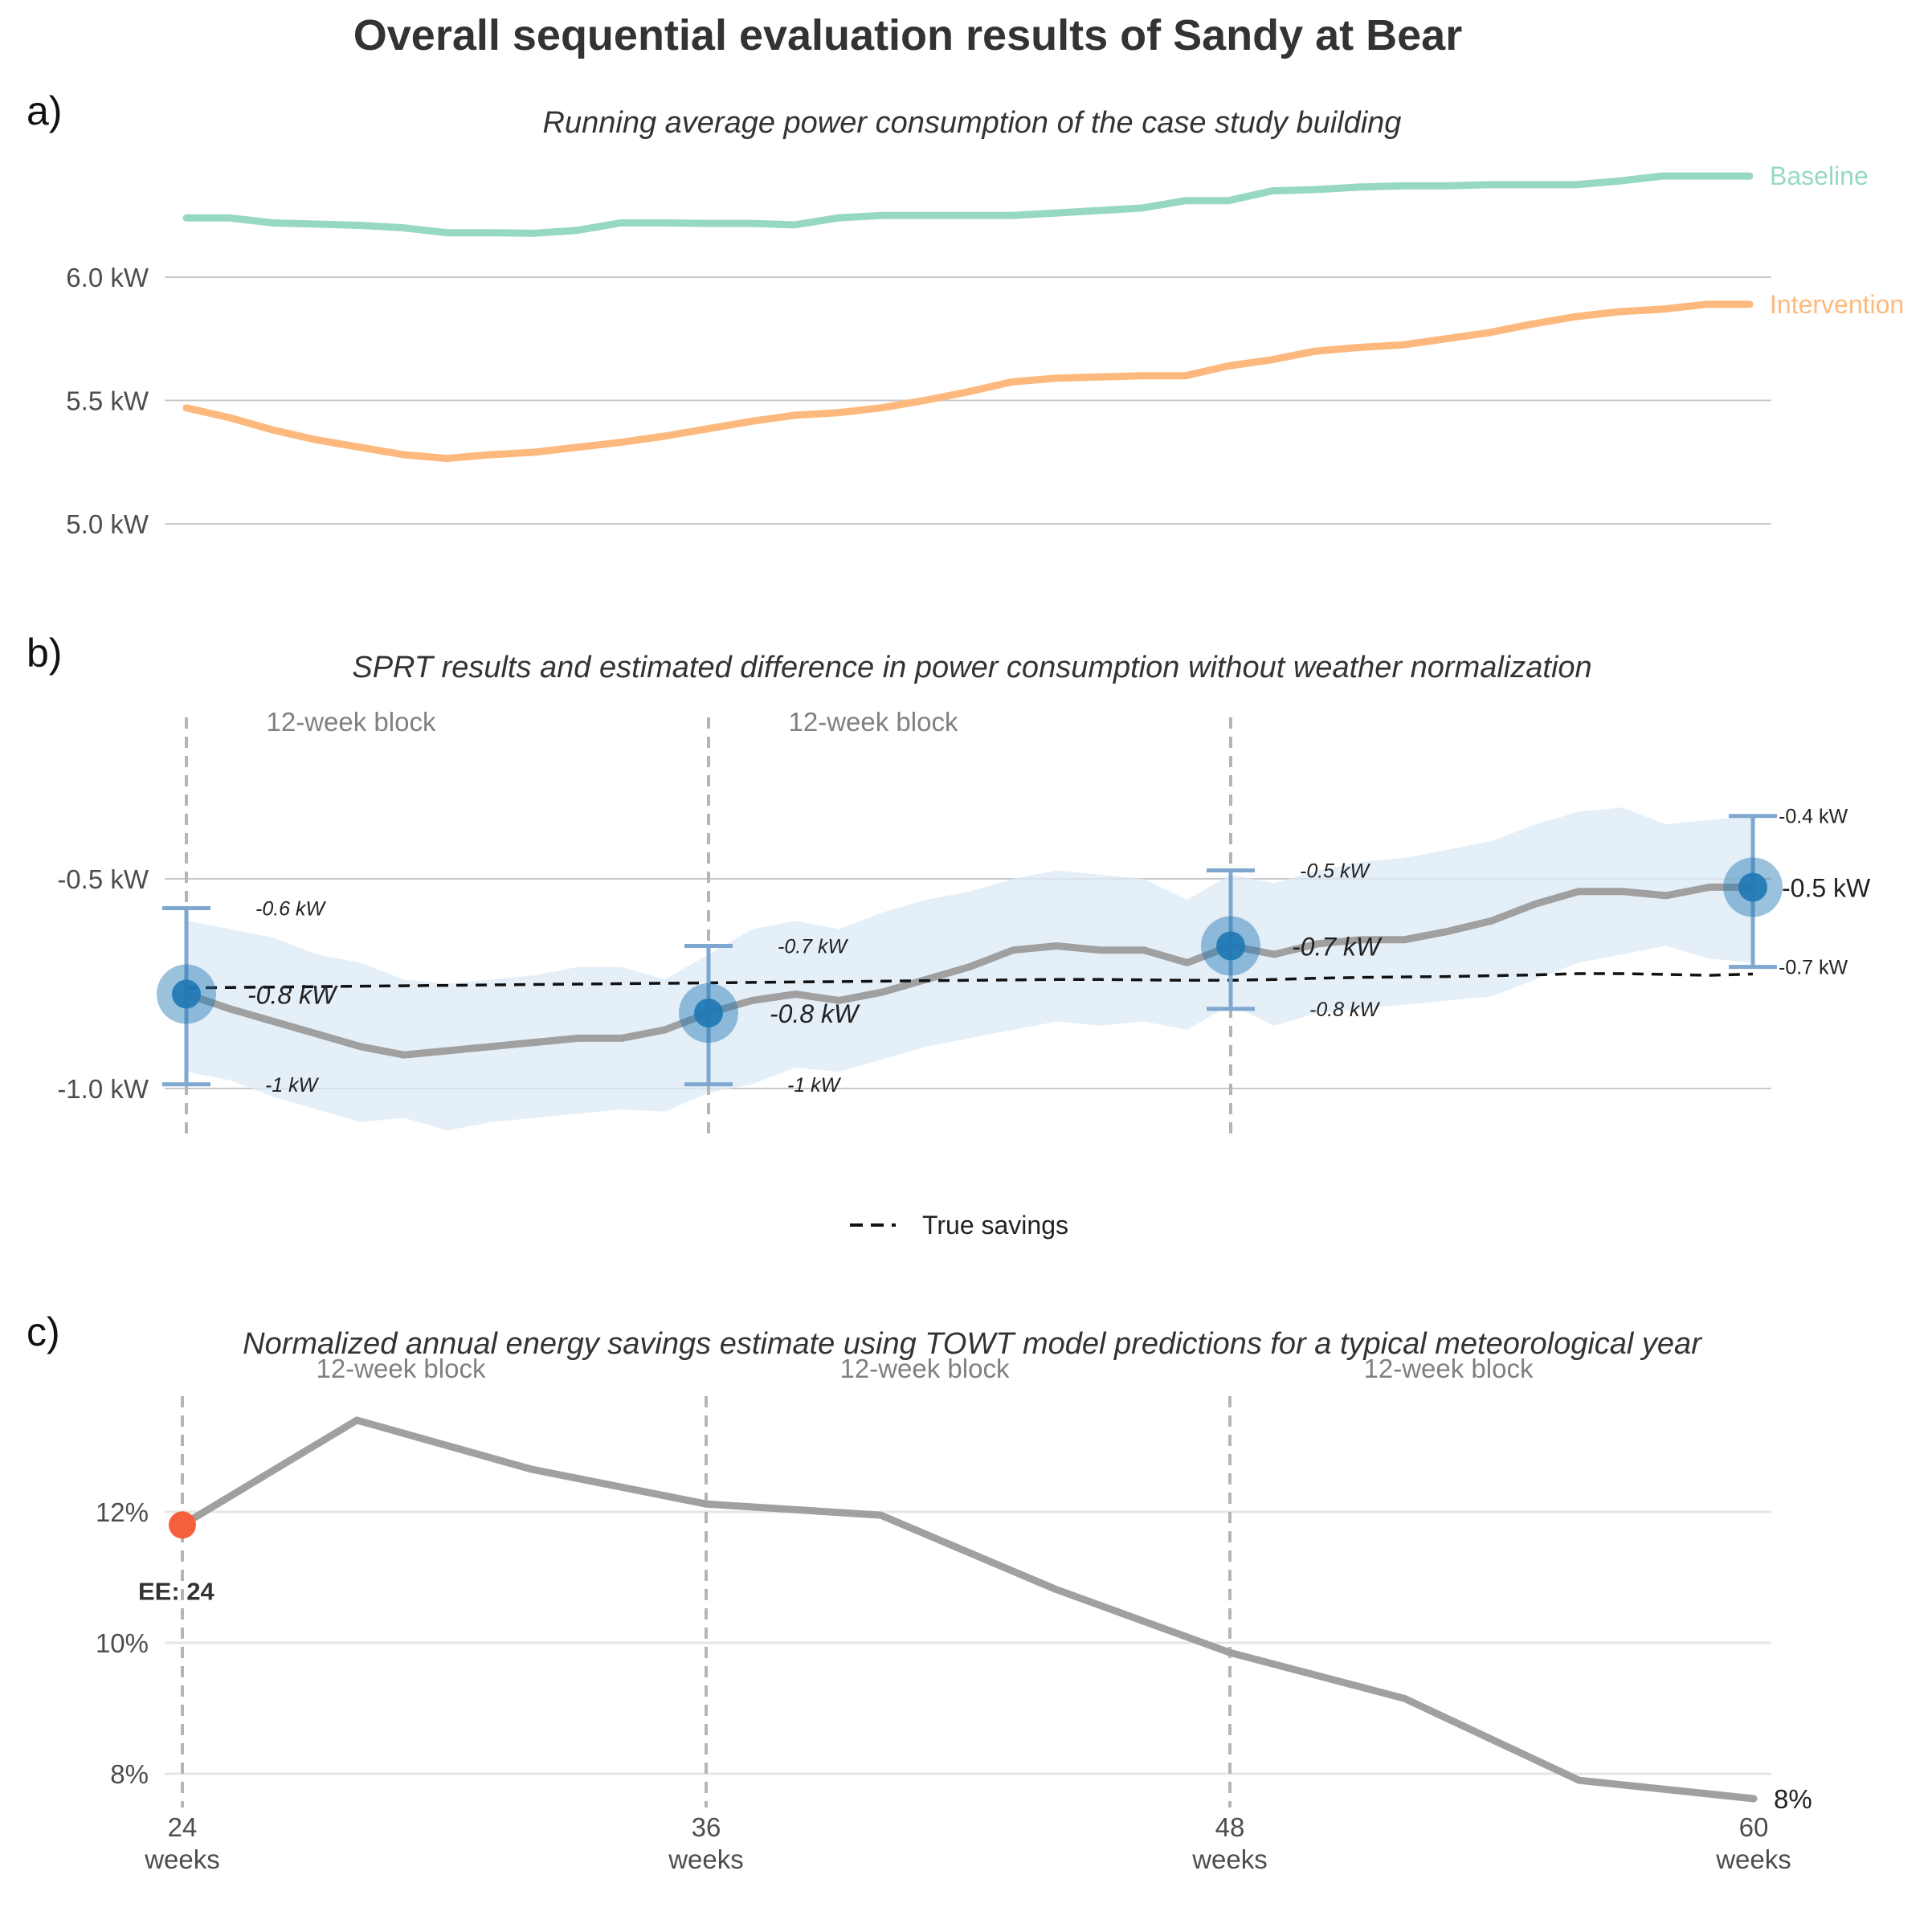 This screenshot has height=1932, width=1928. I want to click on panel-b-letter: b), so click(44, 654).